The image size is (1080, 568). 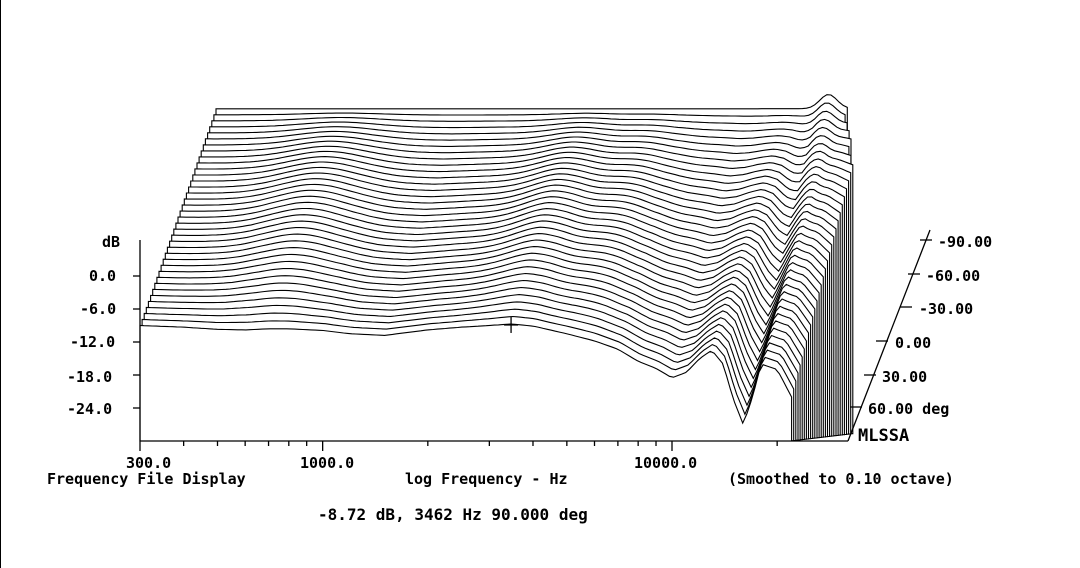 I want to click on z-tick-label: 60.00 deg, so click(x=909, y=409).